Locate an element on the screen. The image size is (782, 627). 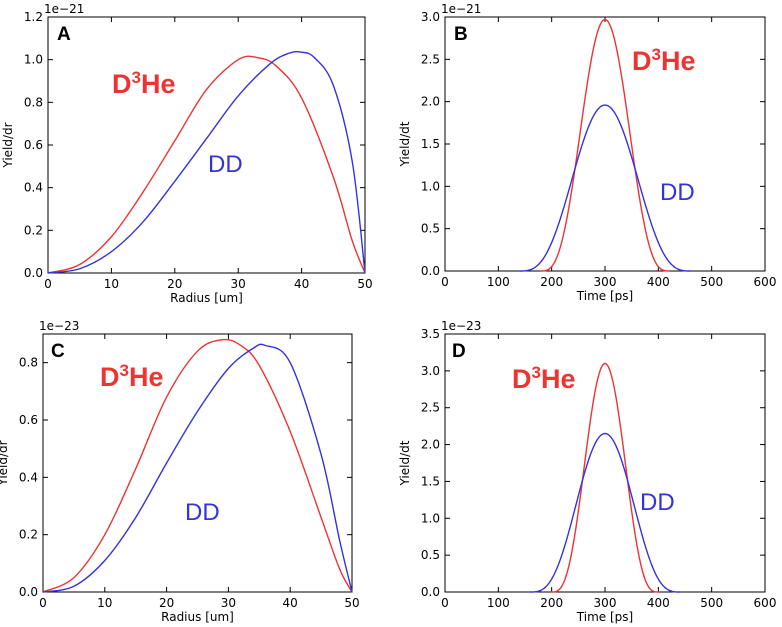
y-tick-label: 1.2 is located at coordinates (33, 17).